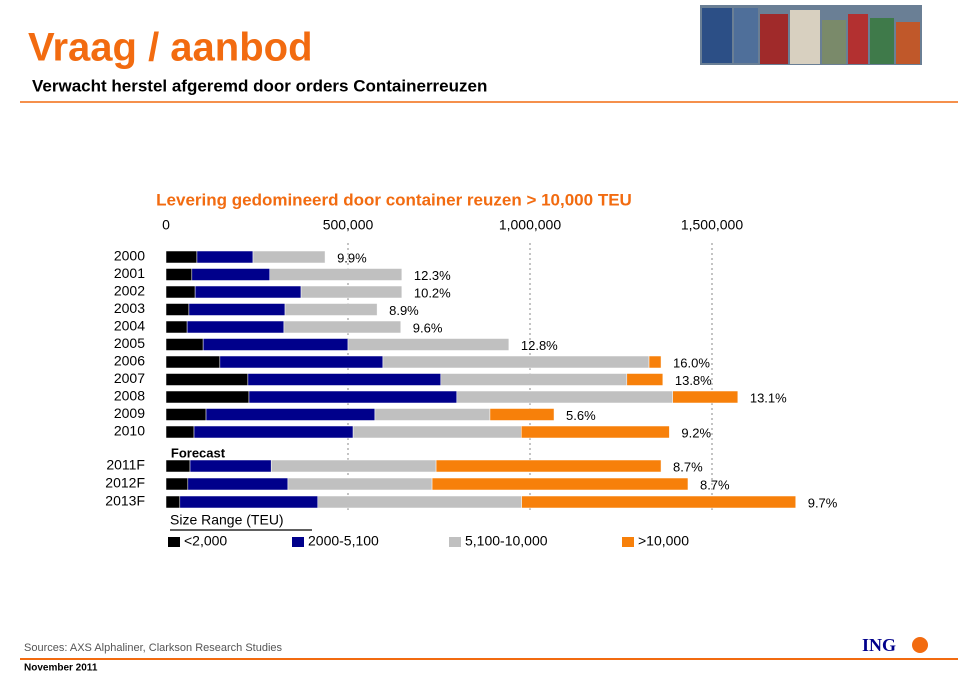 This screenshot has height=673, width=960. I want to click on x-tick-label: 1,000,000, so click(530, 225).